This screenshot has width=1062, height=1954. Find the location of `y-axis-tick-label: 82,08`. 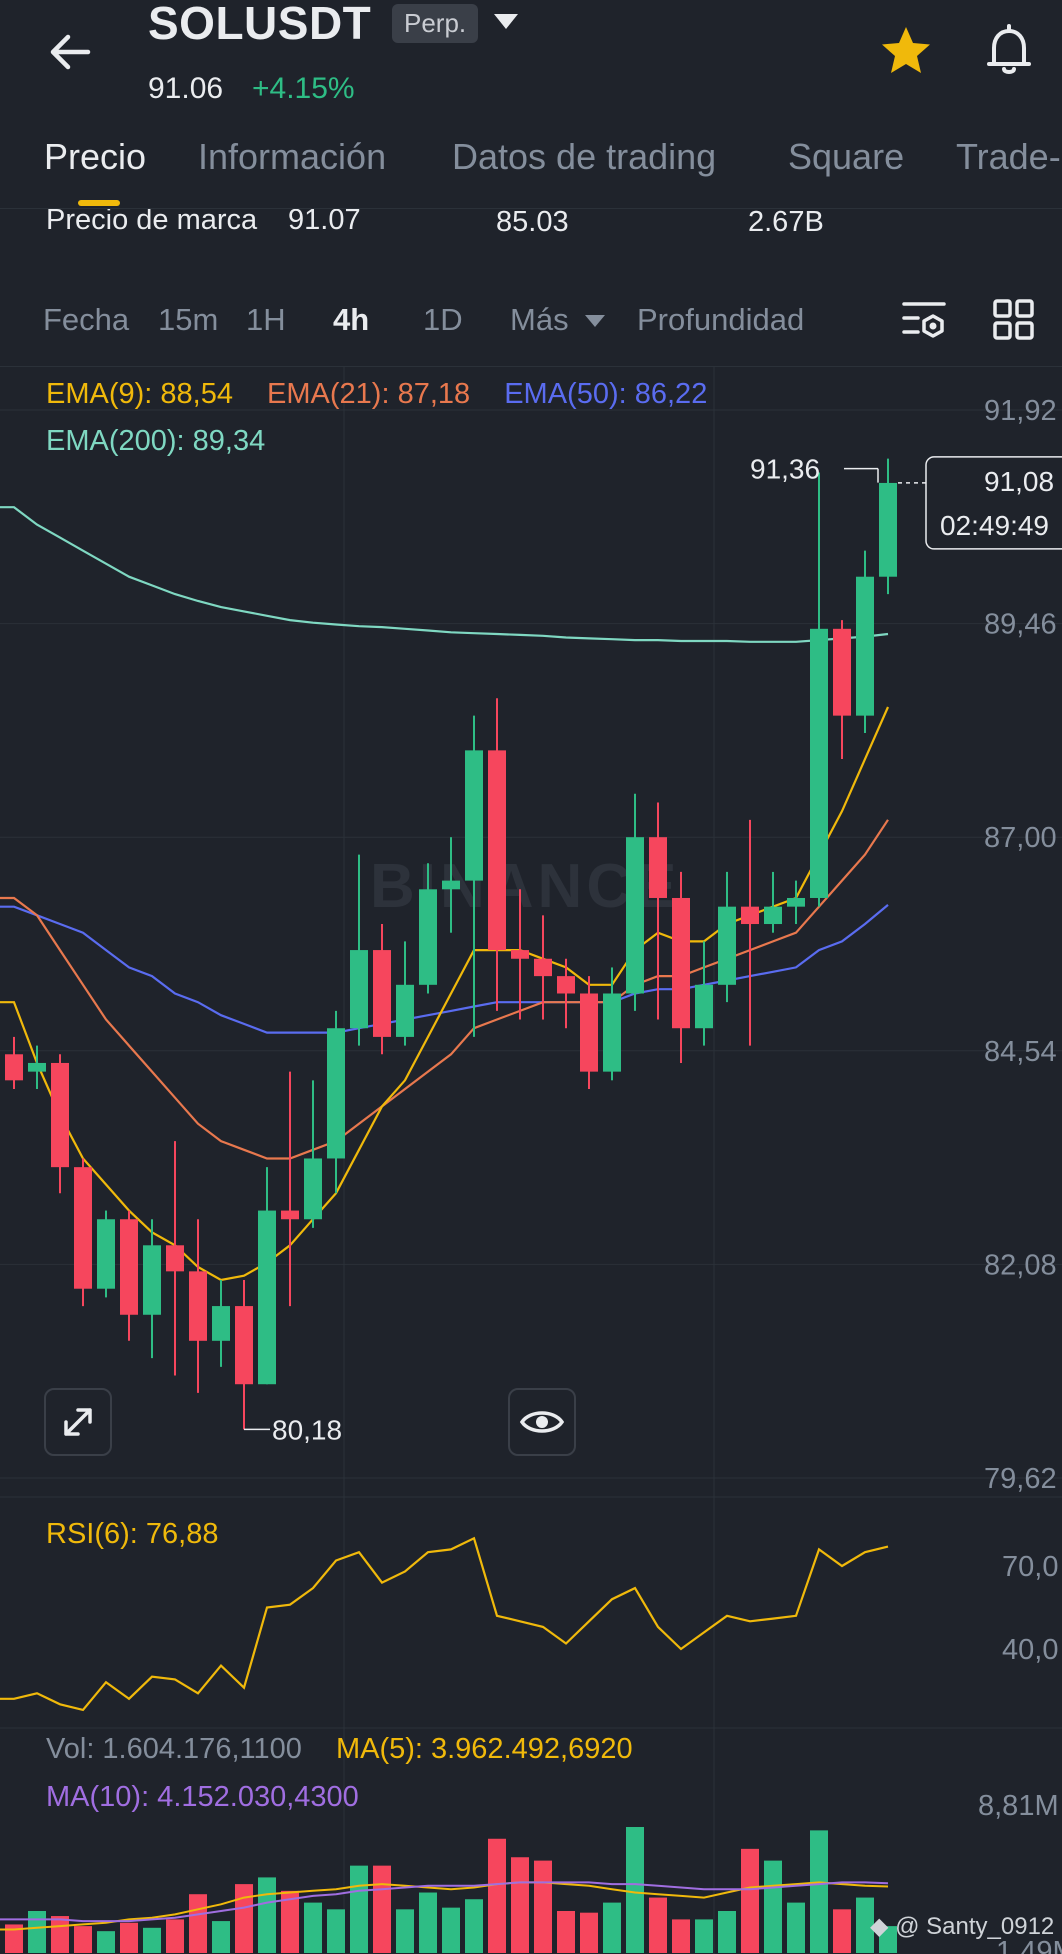

y-axis-tick-label: 82,08 is located at coordinates (1020, 1265).